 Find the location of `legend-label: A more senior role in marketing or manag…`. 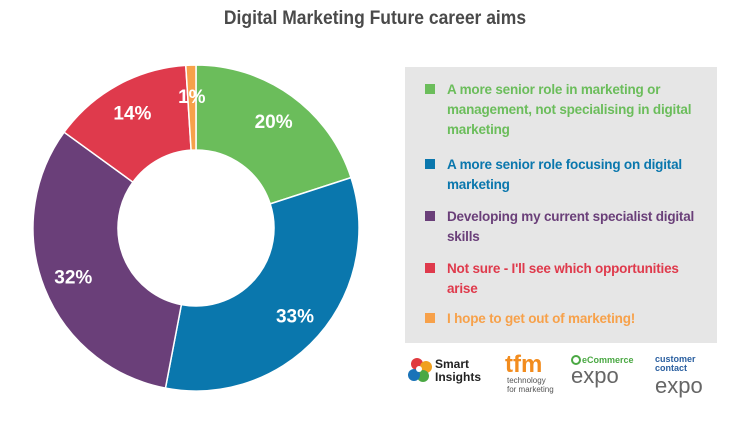

legend-label: A more senior role in marketing or manag… is located at coordinates (569, 109).